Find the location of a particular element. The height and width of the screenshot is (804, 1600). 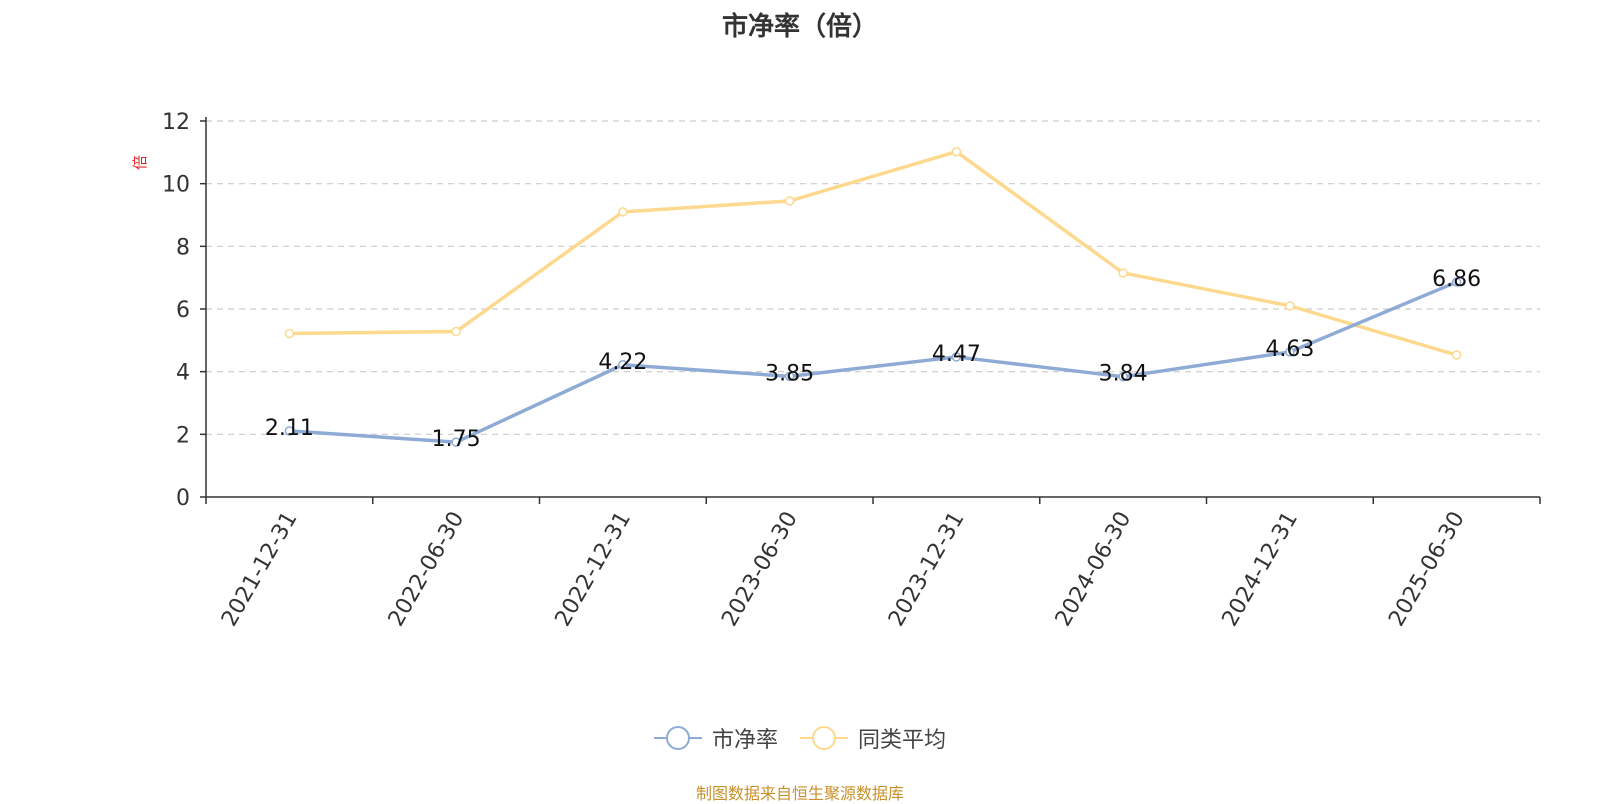

legend: 市净率 同类平均 is located at coordinates (800, 738).